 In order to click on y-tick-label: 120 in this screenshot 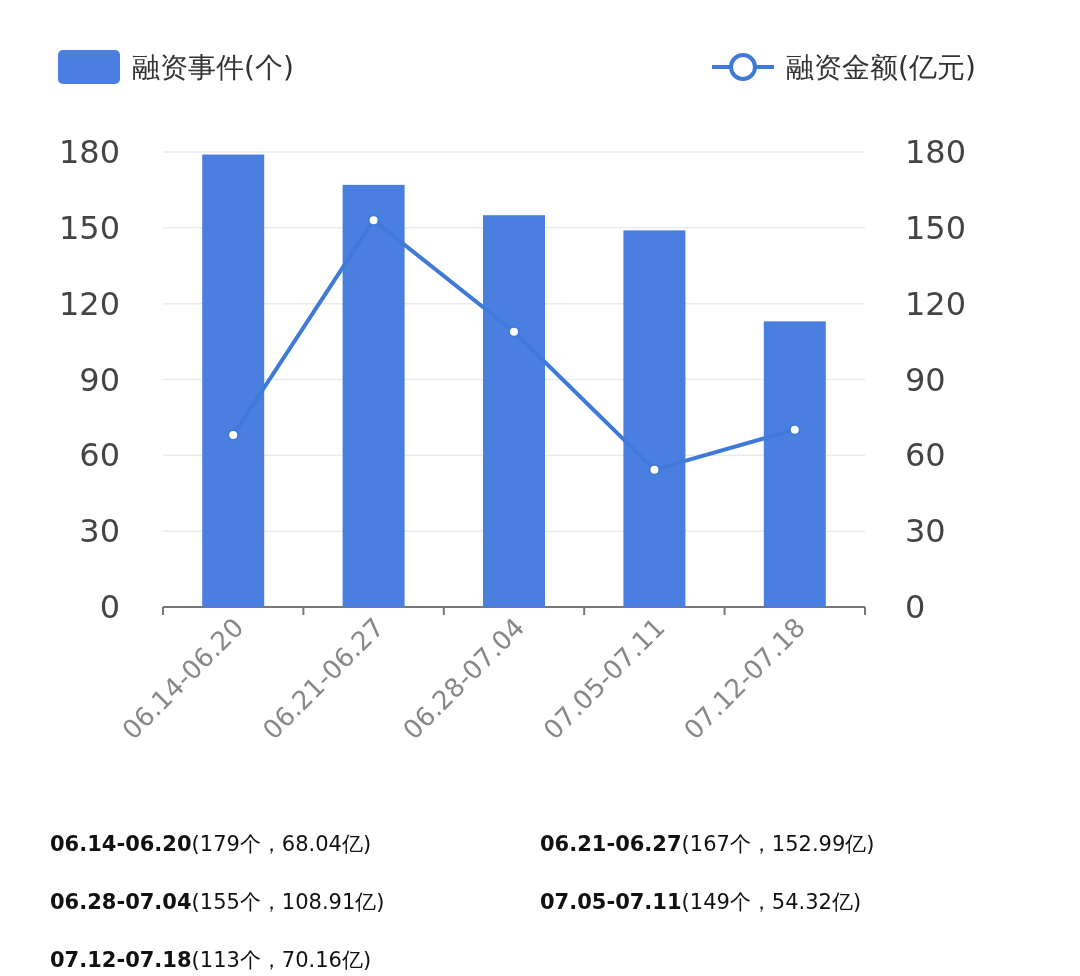, I will do `click(89, 303)`.